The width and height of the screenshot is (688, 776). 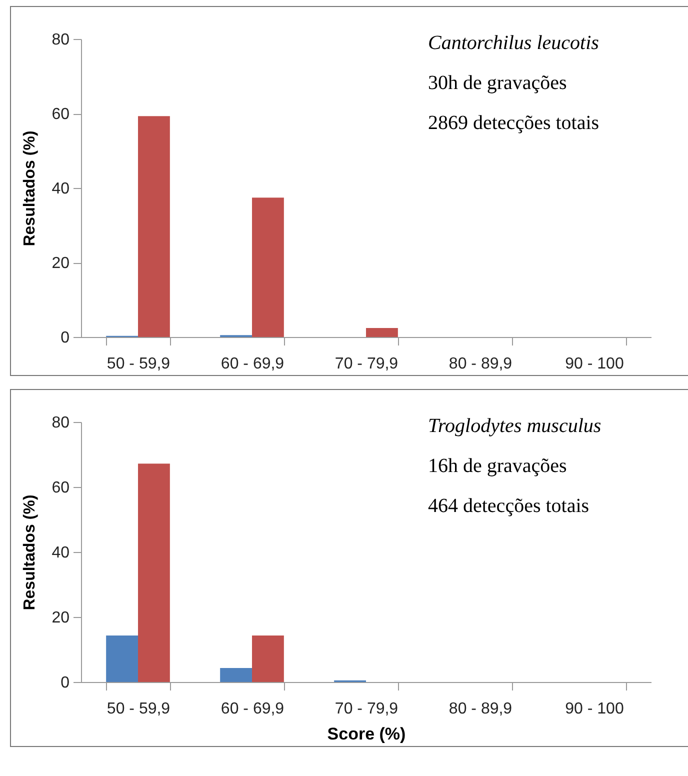 I want to click on annotation: 30h de gravações, so click(x=498, y=83).